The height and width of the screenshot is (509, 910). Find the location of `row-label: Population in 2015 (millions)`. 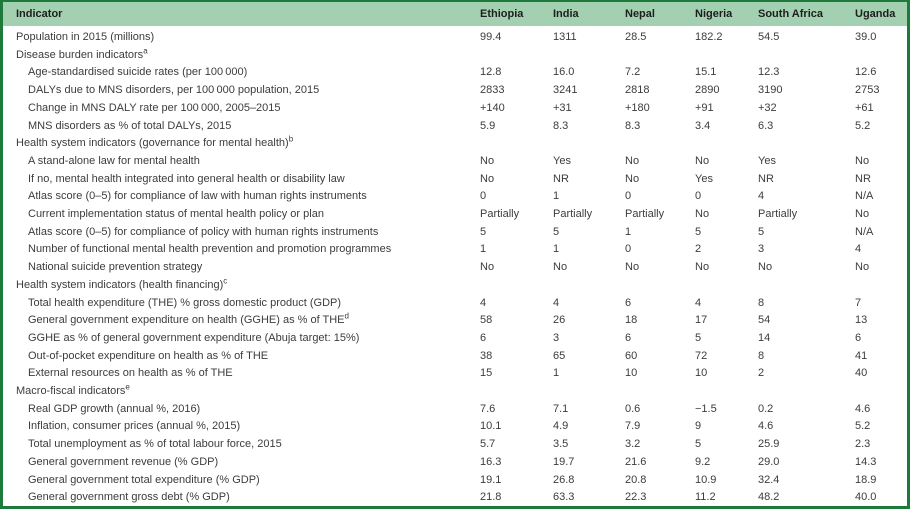

row-label: Population in 2015 (millions) is located at coordinates (85, 37).